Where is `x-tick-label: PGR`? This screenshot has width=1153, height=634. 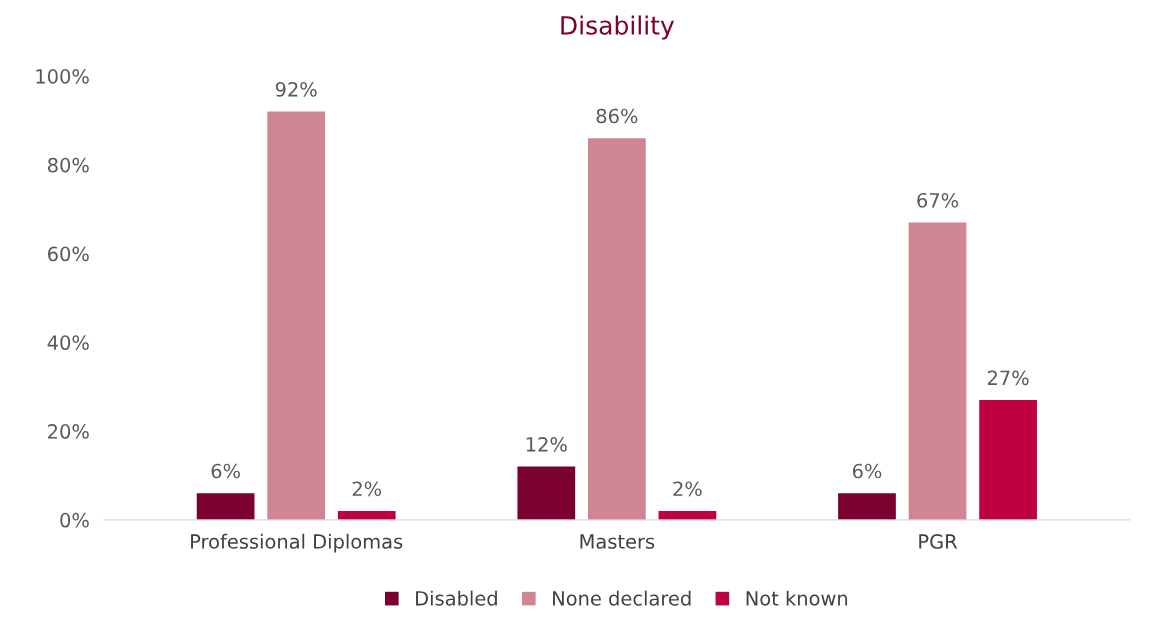
x-tick-label: PGR is located at coordinates (938, 541).